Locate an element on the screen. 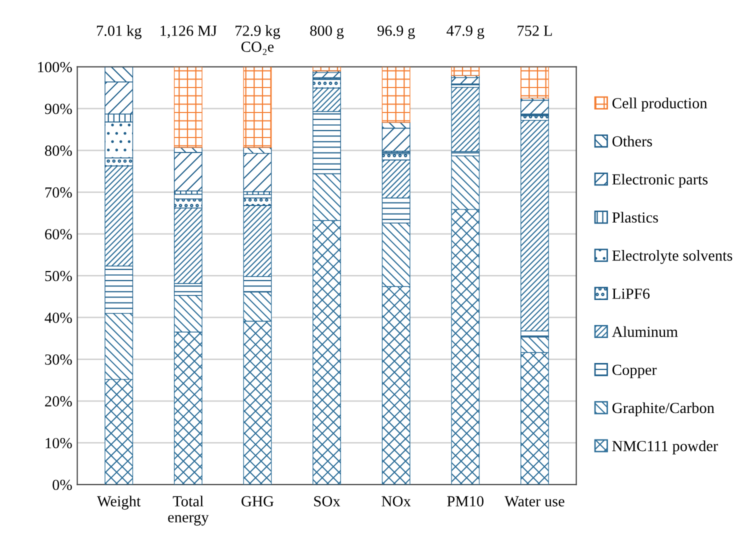 This screenshot has height=557, width=736. legend-label: Others is located at coordinates (632, 141).